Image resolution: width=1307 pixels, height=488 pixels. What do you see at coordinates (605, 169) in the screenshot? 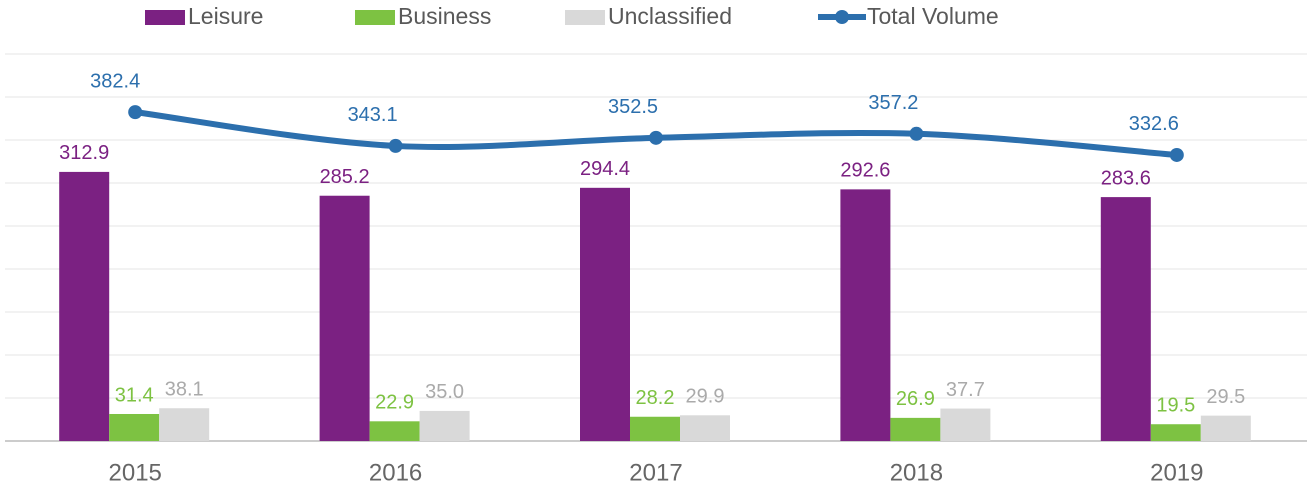
I see `data-label: 294.4` at bounding box center [605, 169].